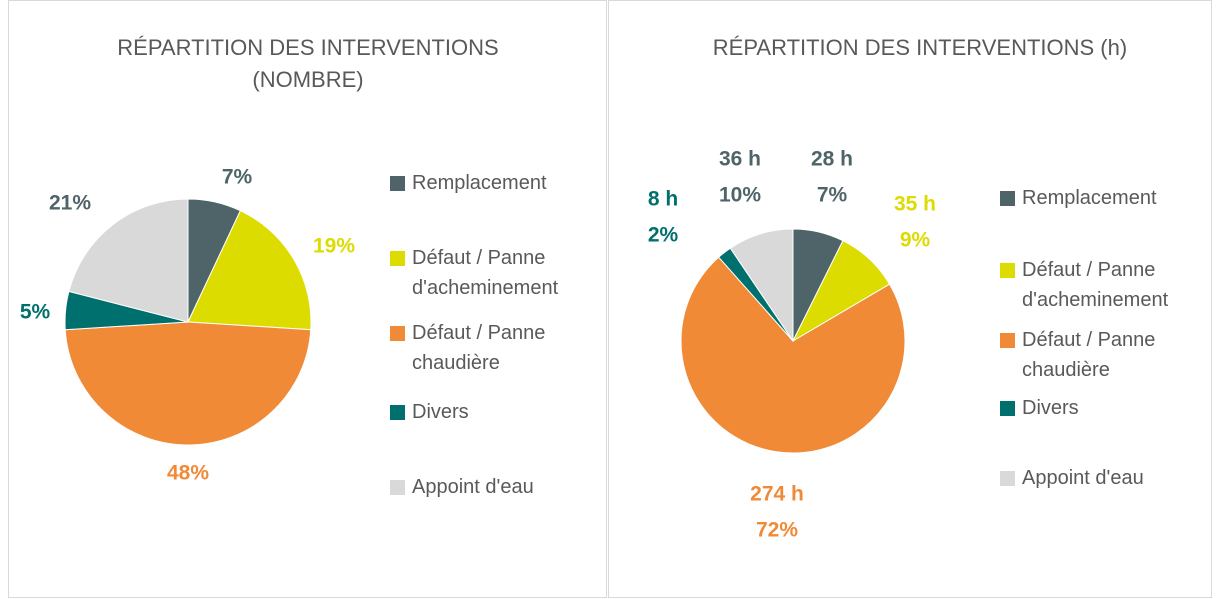 The image size is (1216, 599). What do you see at coordinates (334, 246) in the screenshot?
I see `data-label: 19%` at bounding box center [334, 246].